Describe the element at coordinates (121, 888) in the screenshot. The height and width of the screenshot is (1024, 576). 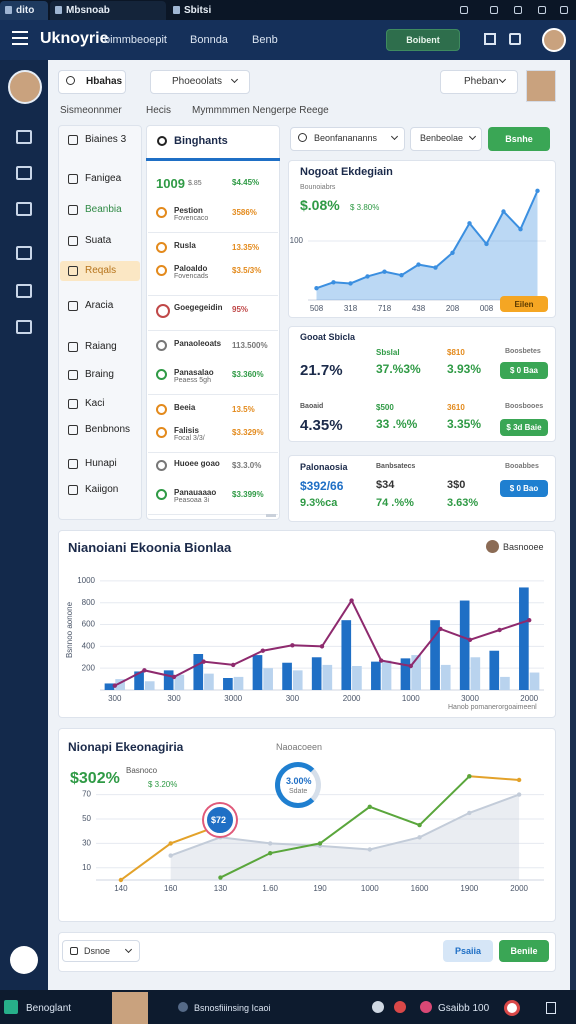
I see `x-tick-label: 140` at that location.